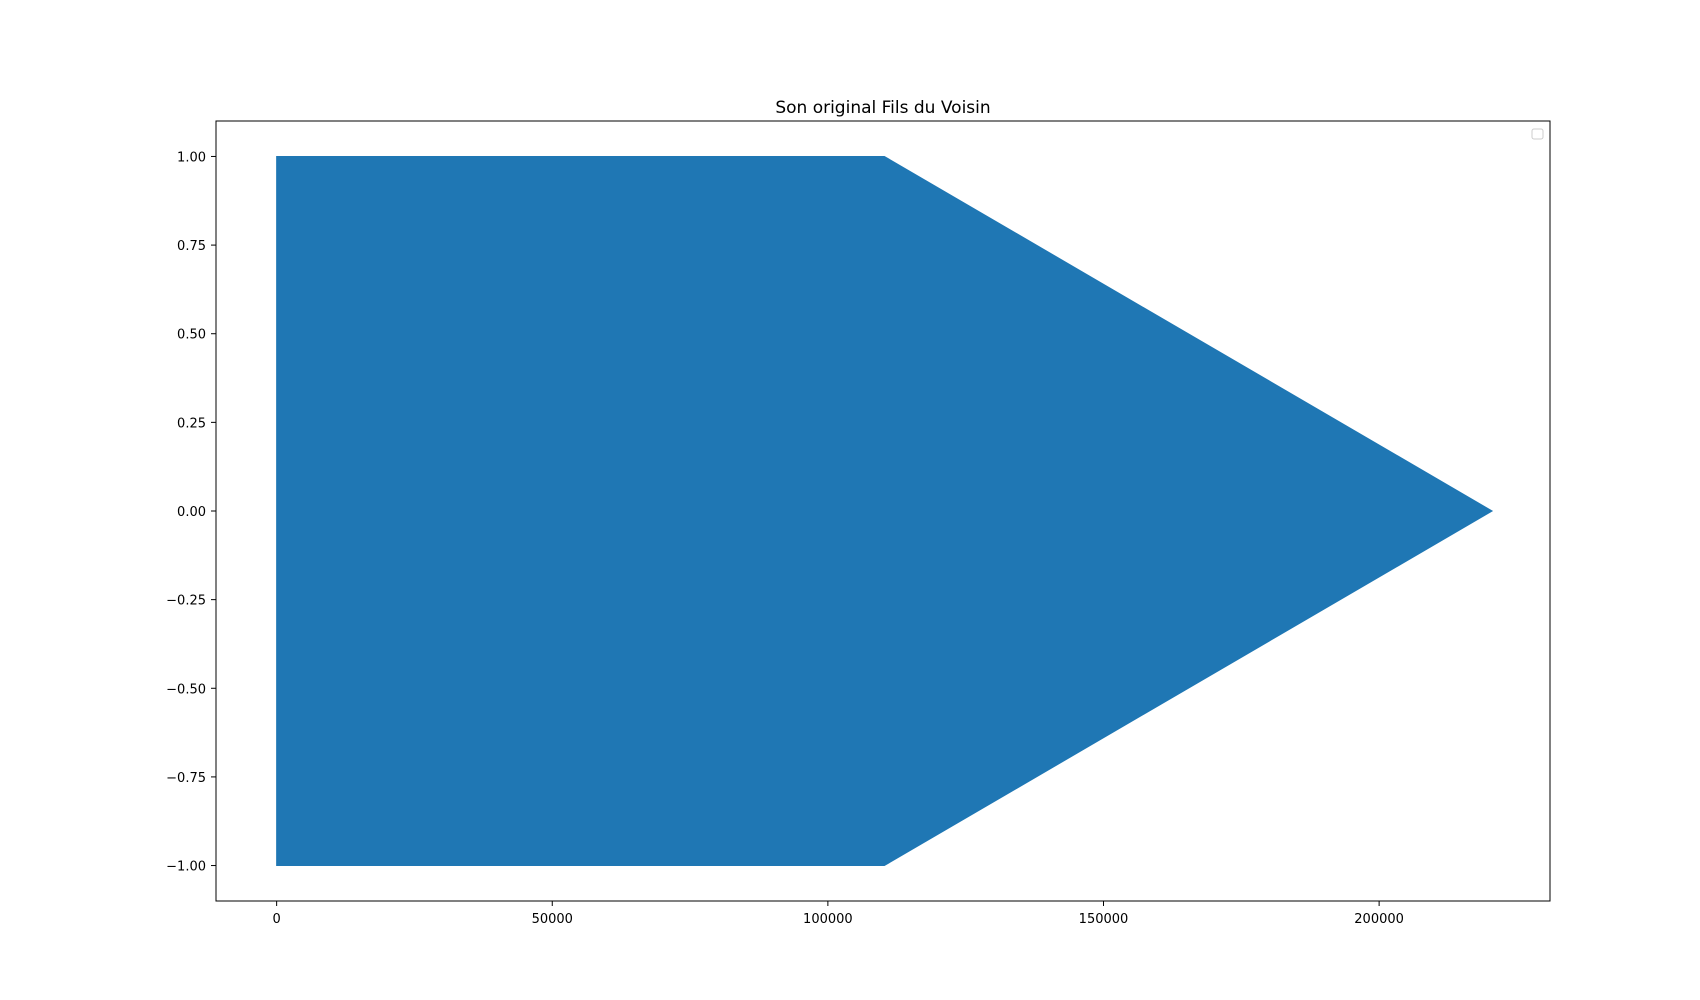 This screenshot has width=1700, height=1000. I want to click on y-tick-label: 0.50, so click(191, 335).